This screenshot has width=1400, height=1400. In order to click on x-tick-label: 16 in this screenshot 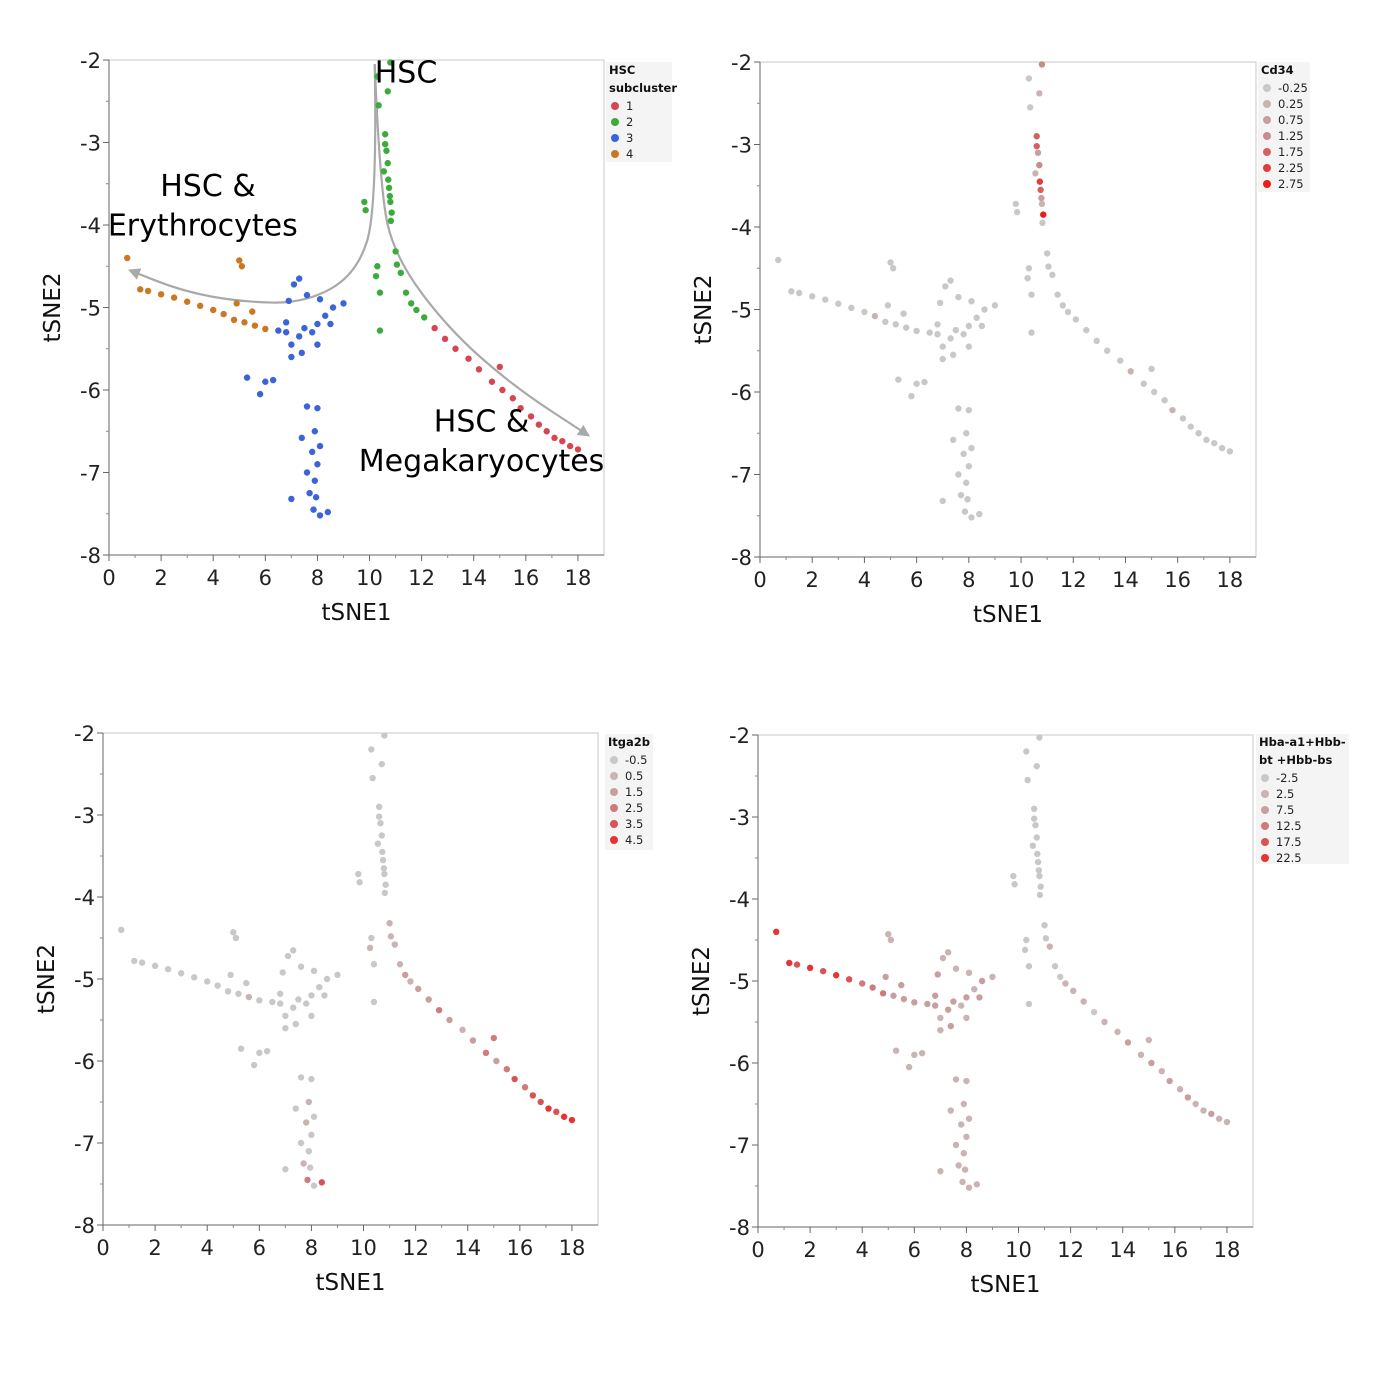, I will do `click(525, 578)`.